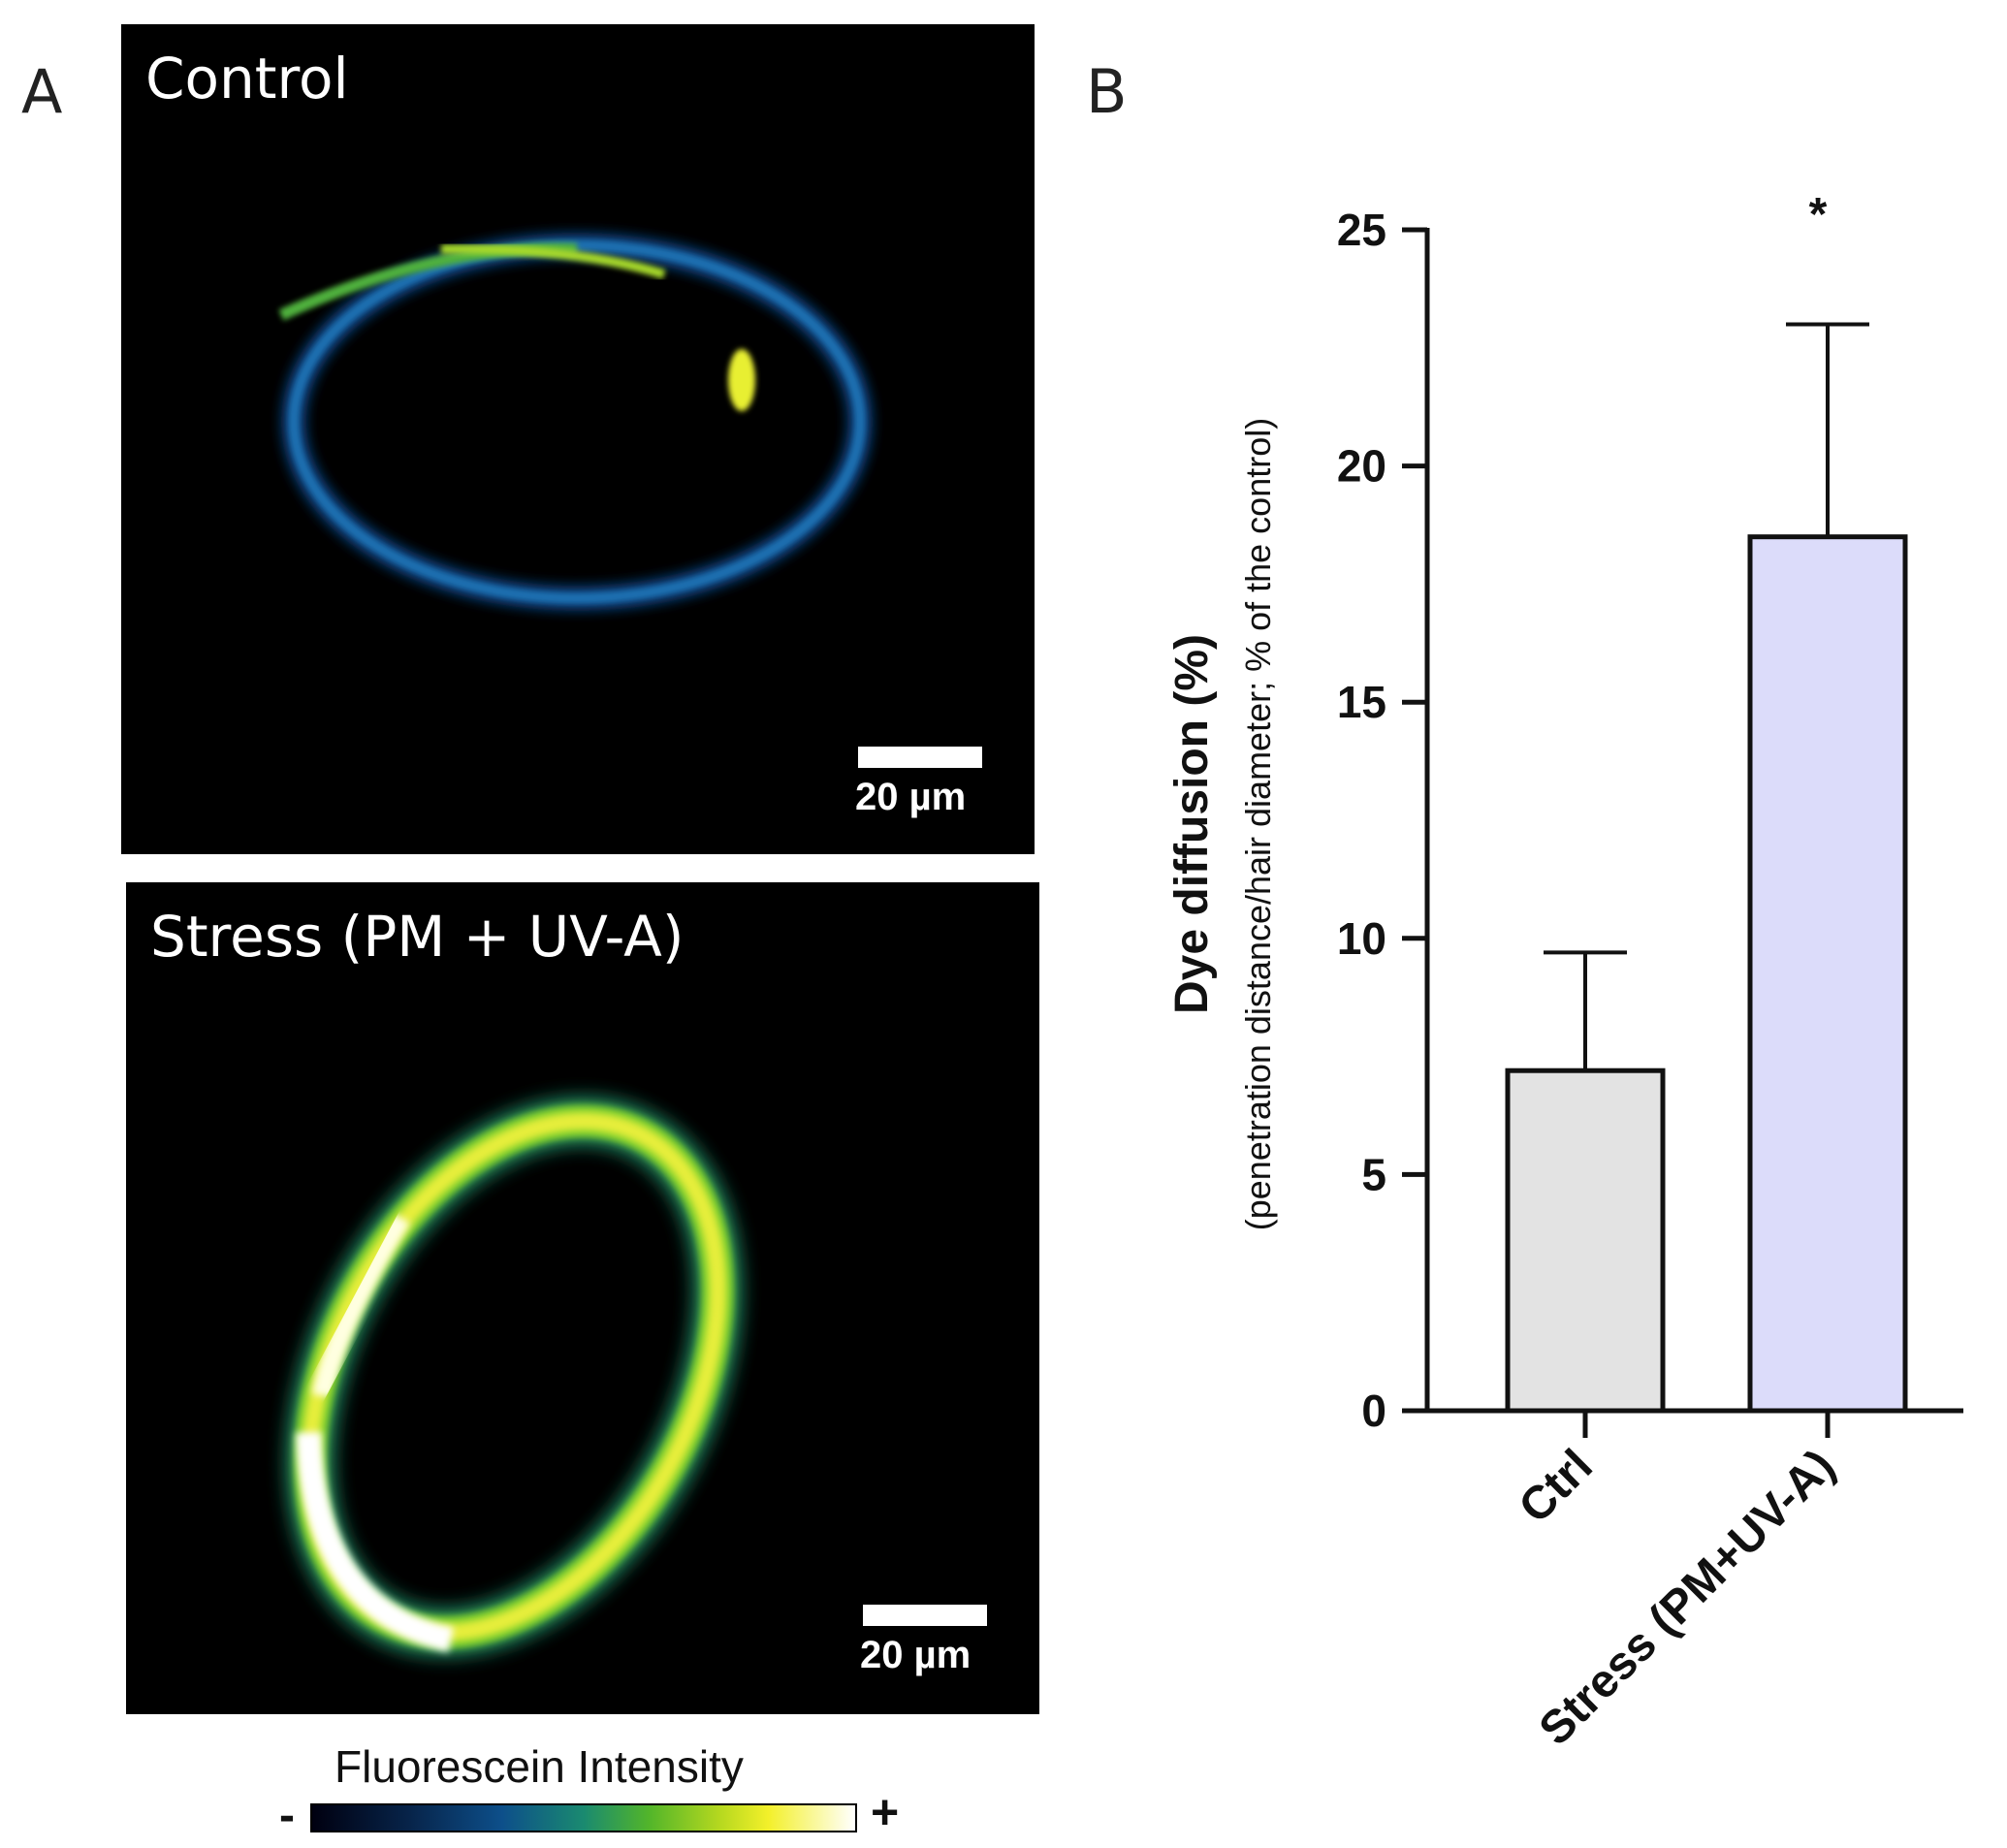 The image size is (2007, 1848). What do you see at coordinates (1373, 1174) in the screenshot?
I see `y-tick-label: 5` at bounding box center [1373, 1174].